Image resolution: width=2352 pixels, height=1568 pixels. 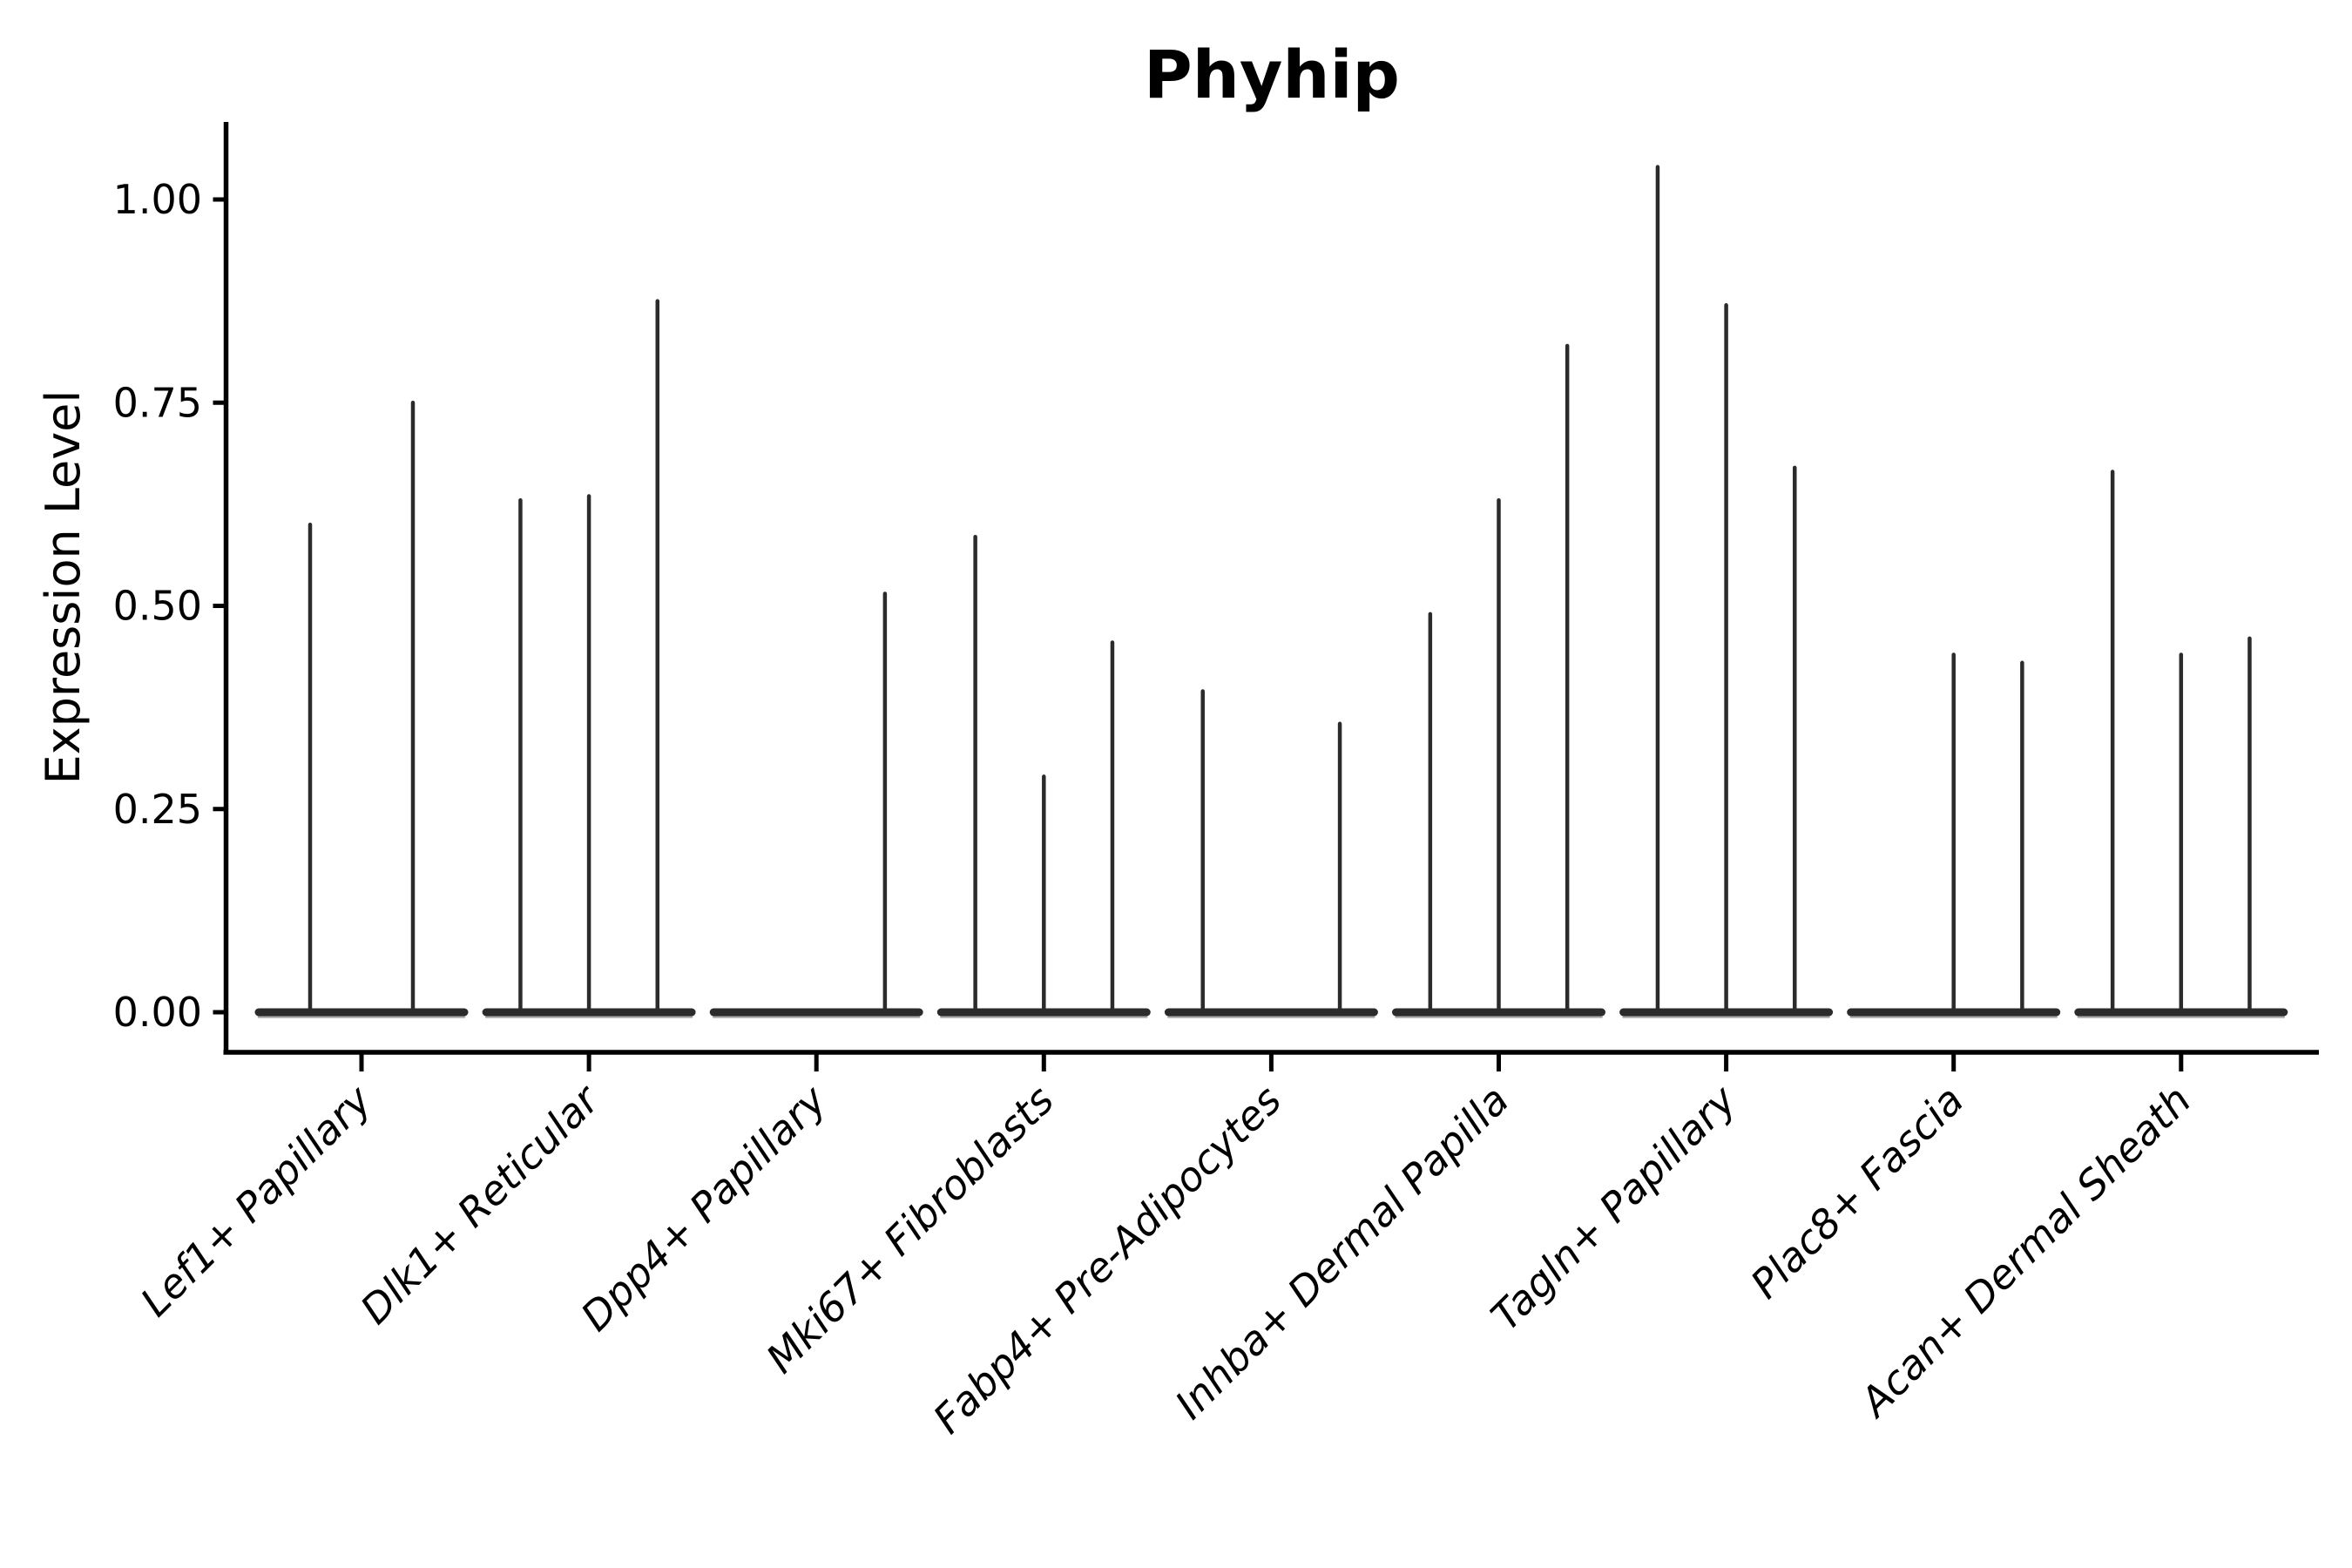 I want to click on x-tick-label: Plac8+ Fascia, so click(x=1856, y=1192).